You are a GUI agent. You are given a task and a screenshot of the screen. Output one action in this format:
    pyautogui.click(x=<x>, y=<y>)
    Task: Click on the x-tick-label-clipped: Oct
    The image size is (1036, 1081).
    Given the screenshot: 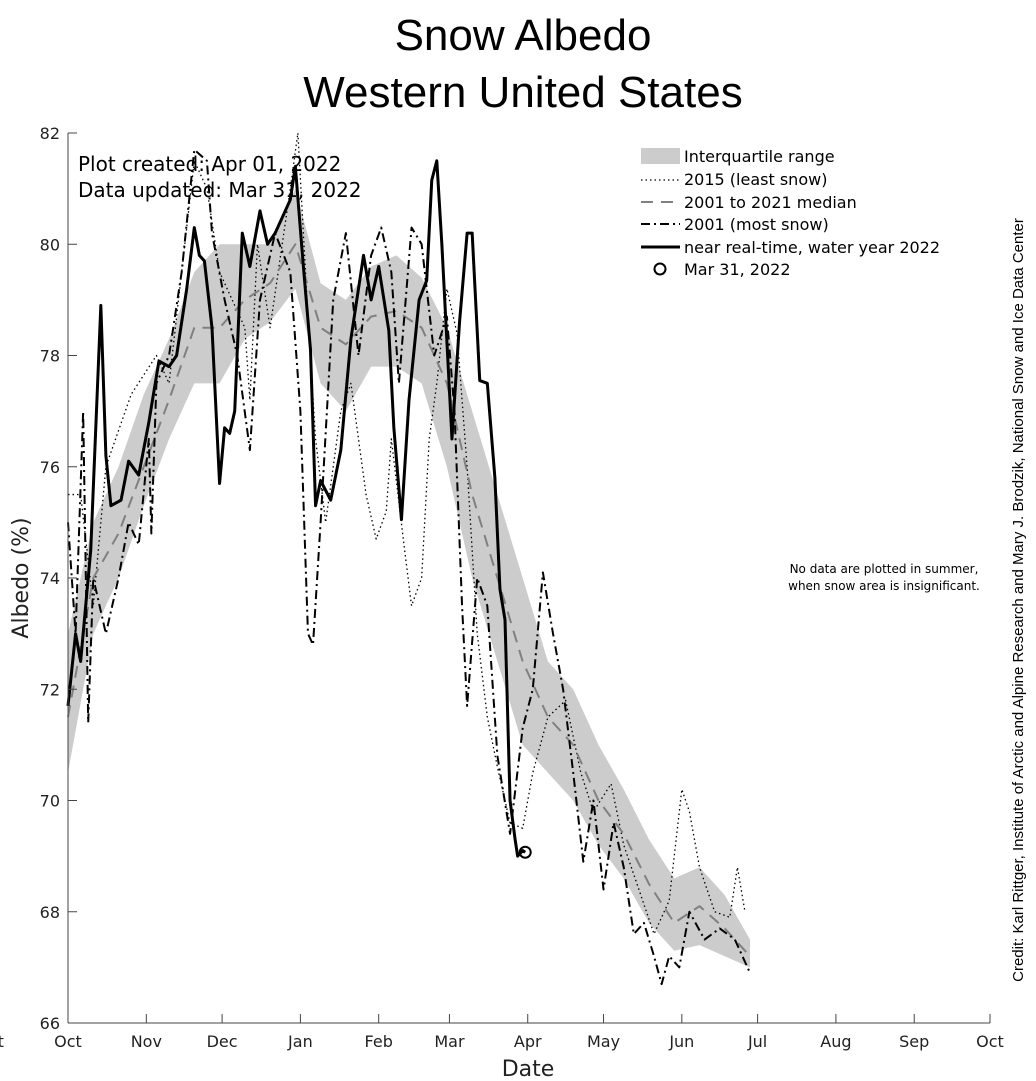 What is the action you would take?
    pyautogui.click(x=2, y=1041)
    